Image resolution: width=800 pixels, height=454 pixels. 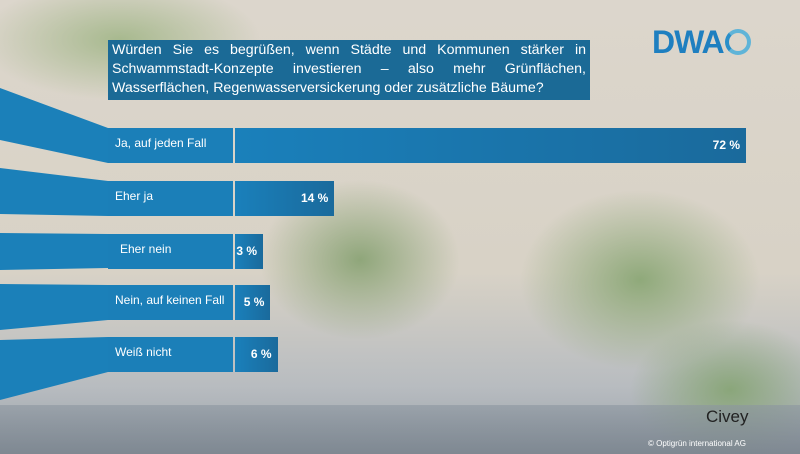 I want to click on dwa-logo: DWA, so click(x=701, y=42).